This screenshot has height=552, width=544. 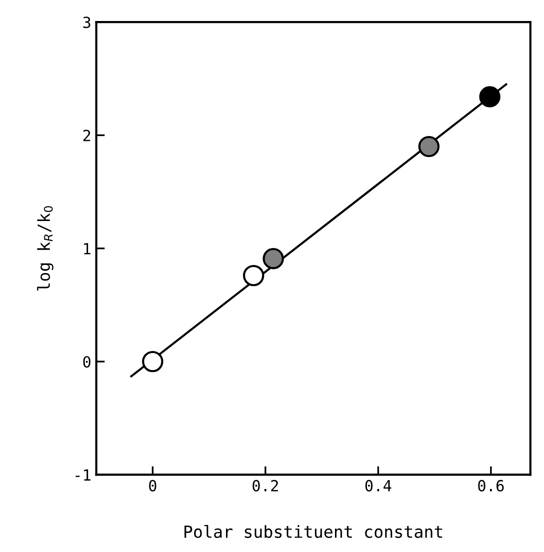 I want to click on y-tick-label: 1, so click(x=87, y=248).